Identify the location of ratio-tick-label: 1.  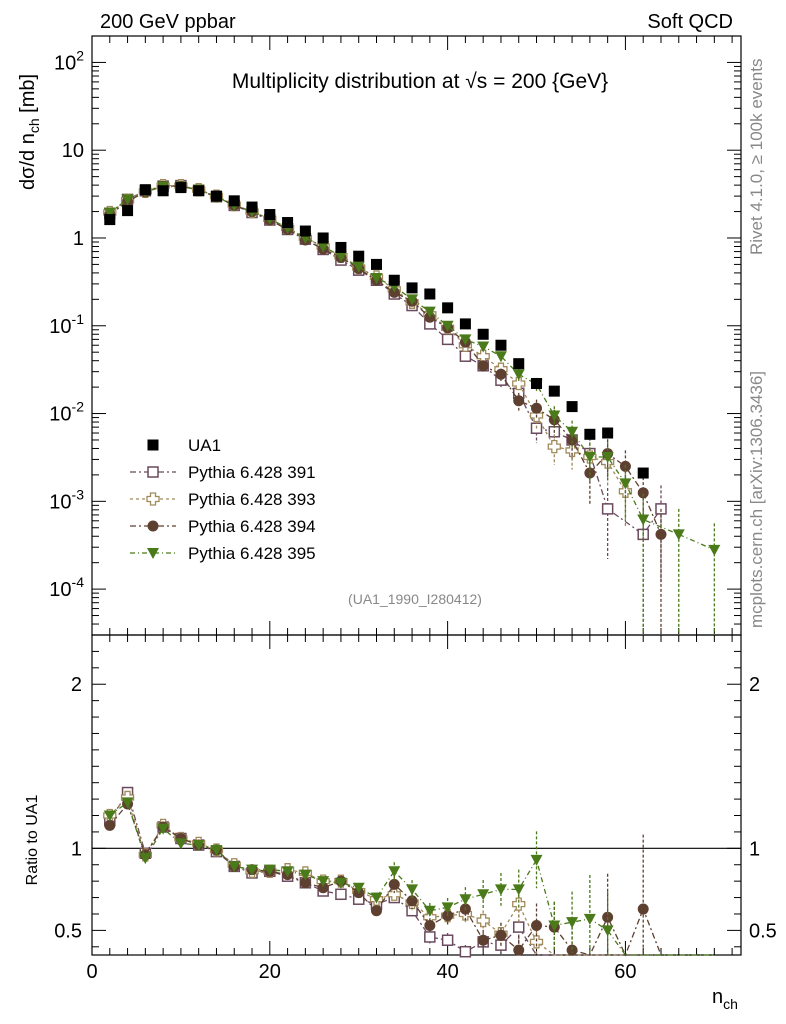
(76, 849).